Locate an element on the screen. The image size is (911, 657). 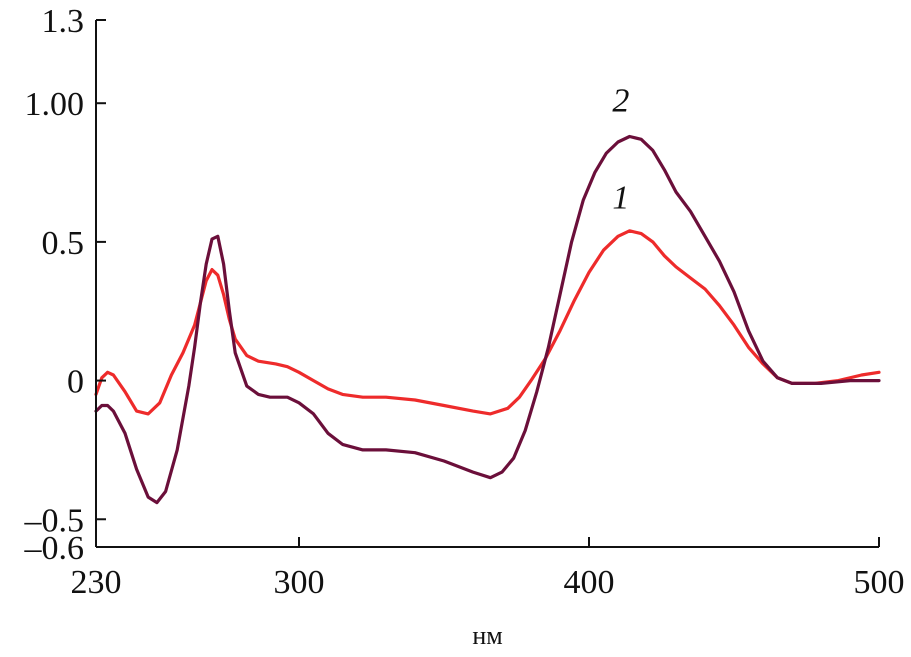
y-tick-label: 1.00 is located at coordinates (55, 104).